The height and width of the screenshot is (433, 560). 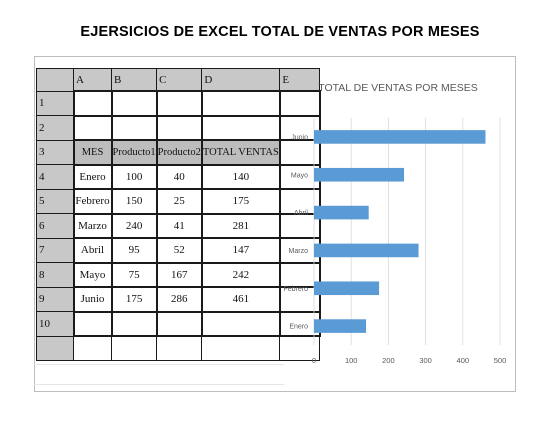 I want to click on sheet-row: 2, so click(x=178, y=127).